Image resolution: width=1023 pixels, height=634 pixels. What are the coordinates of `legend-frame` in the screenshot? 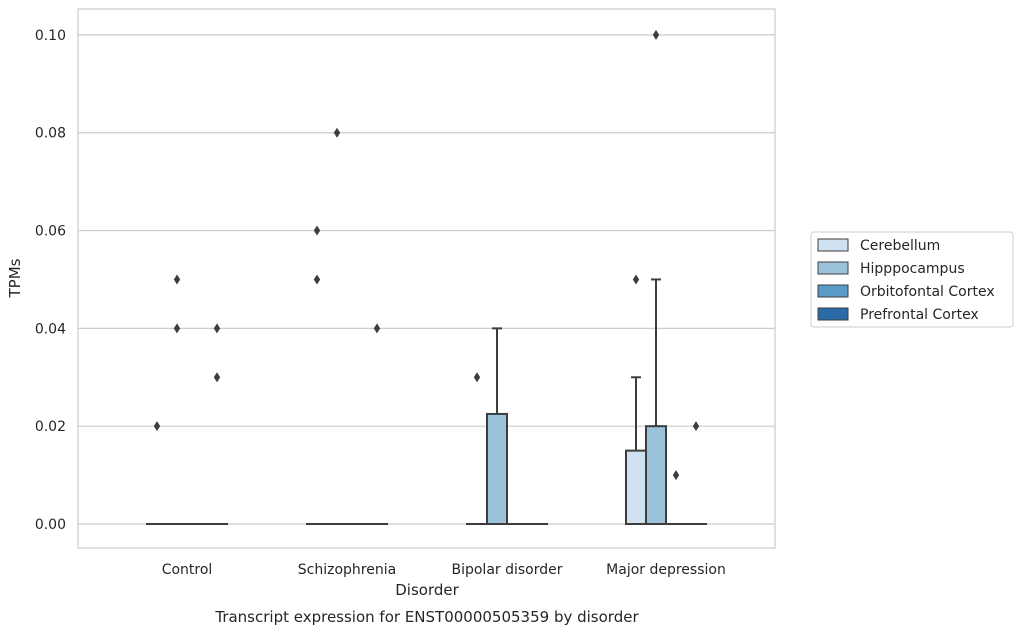 It's located at (912, 279).